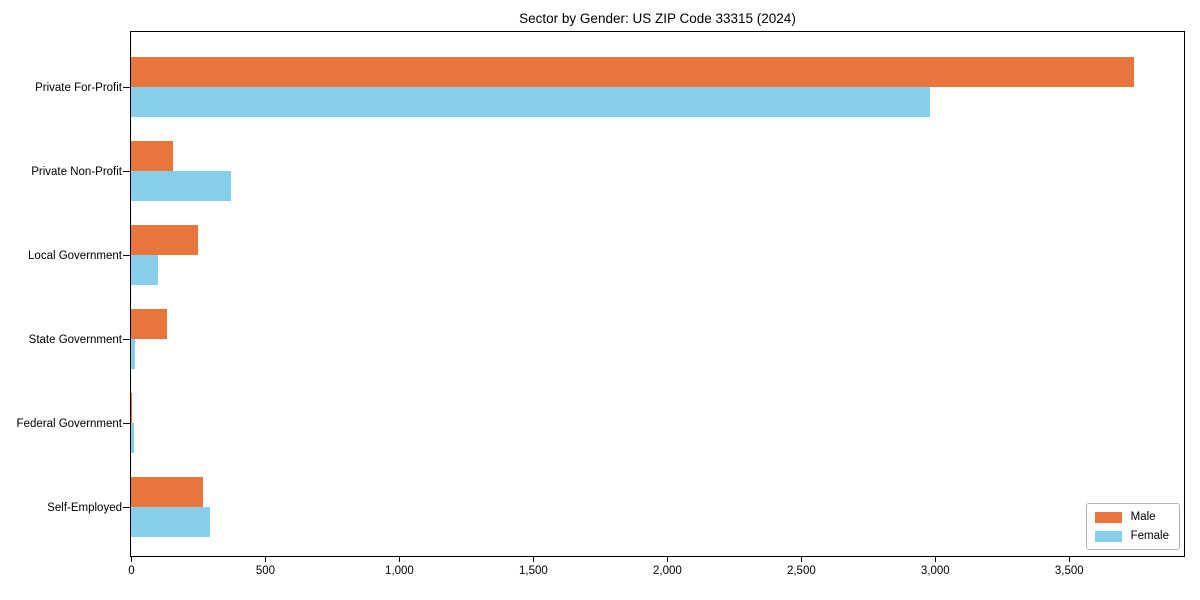  Describe the element at coordinates (75, 255) in the screenshot. I see `y-axis-label: Local Government` at that location.